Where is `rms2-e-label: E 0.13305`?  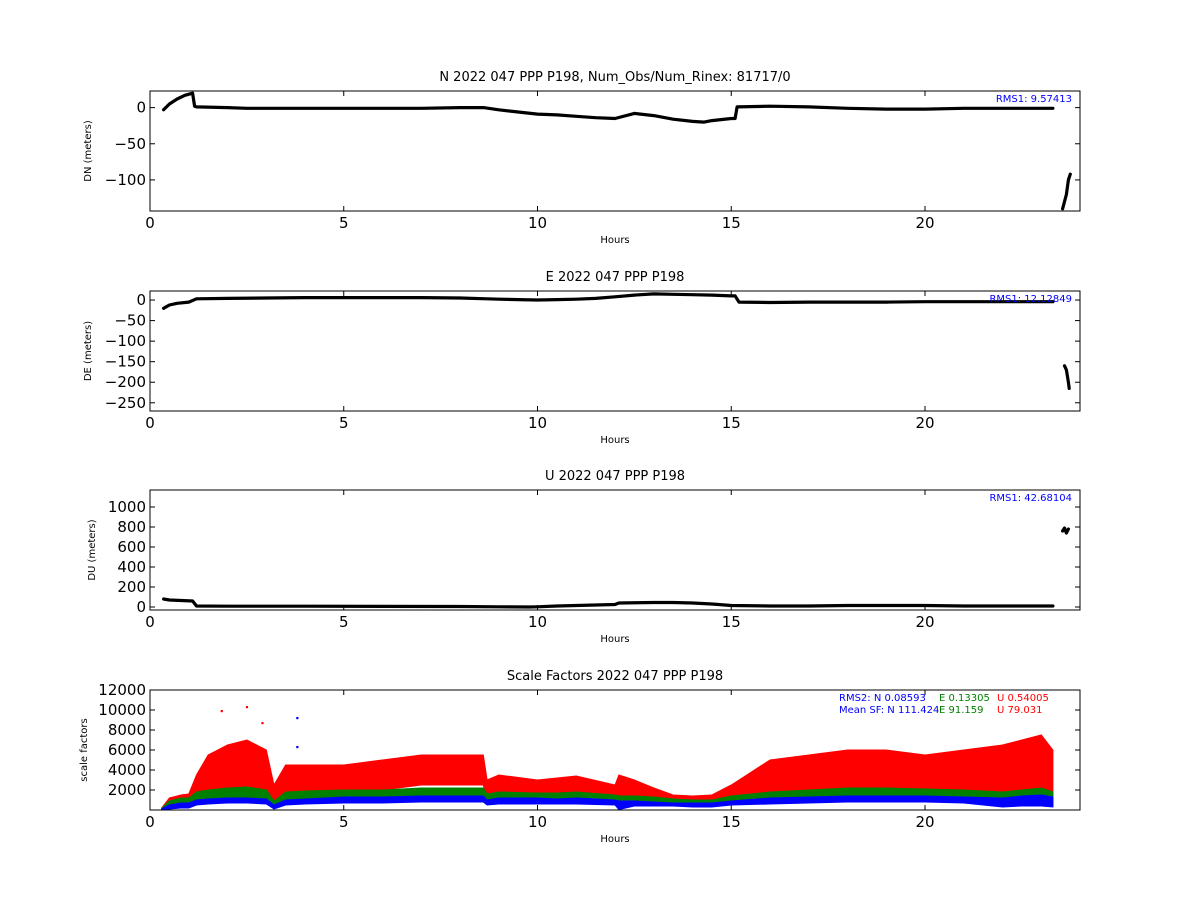 rms2-e-label: E 0.13305 is located at coordinates (964, 698).